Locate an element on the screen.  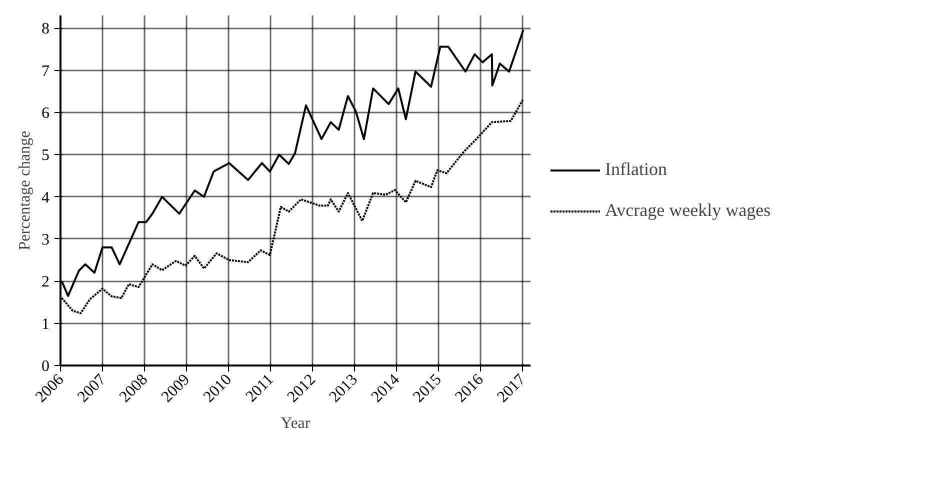
y-tick-label: 1 is located at coordinates (46, 324).